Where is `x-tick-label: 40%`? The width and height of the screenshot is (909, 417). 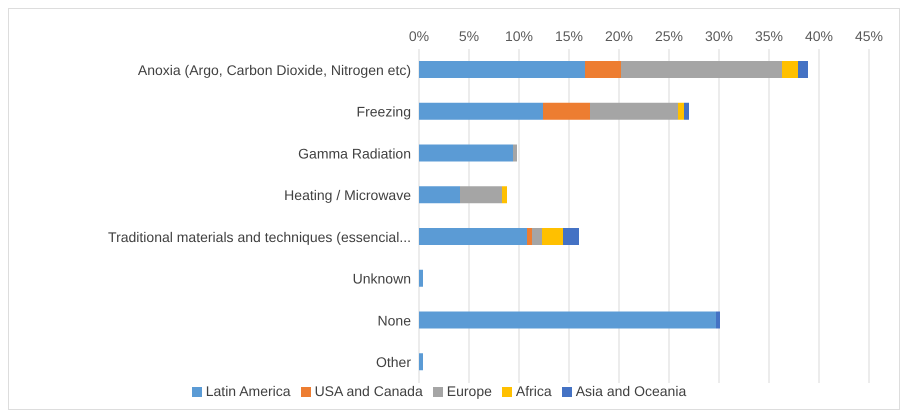
x-tick-label: 40% is located at coordinates (819, 36).